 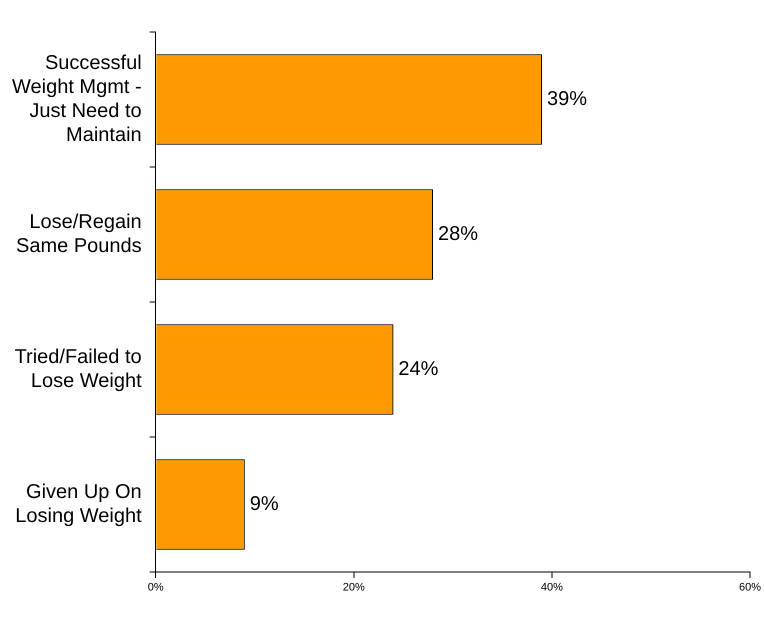 What do you see at coordinates (156, 588) in the screenshot?
I see `x-tick-label: 0%` at bounding box center [156, 588].